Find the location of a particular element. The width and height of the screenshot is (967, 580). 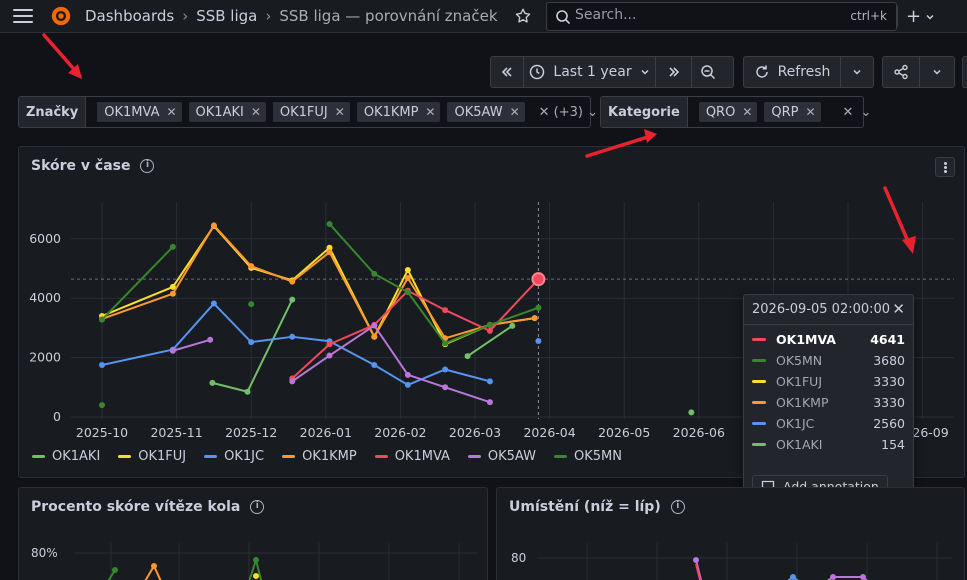

legend-label: OK5AW is located at coordinates (511, 456).